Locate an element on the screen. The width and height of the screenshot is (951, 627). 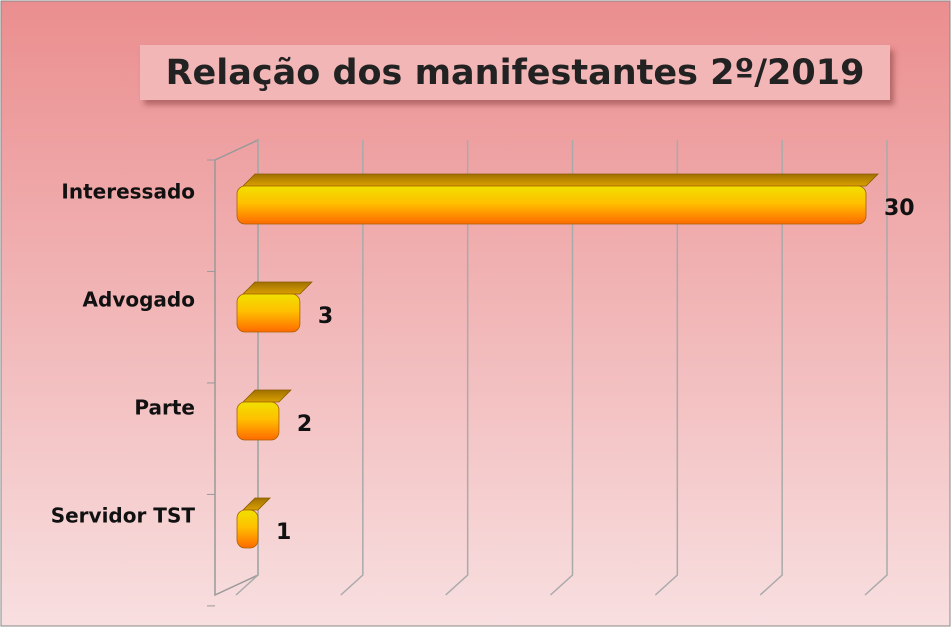
y-tick-label: Parte is located at coordinates (164, 408).